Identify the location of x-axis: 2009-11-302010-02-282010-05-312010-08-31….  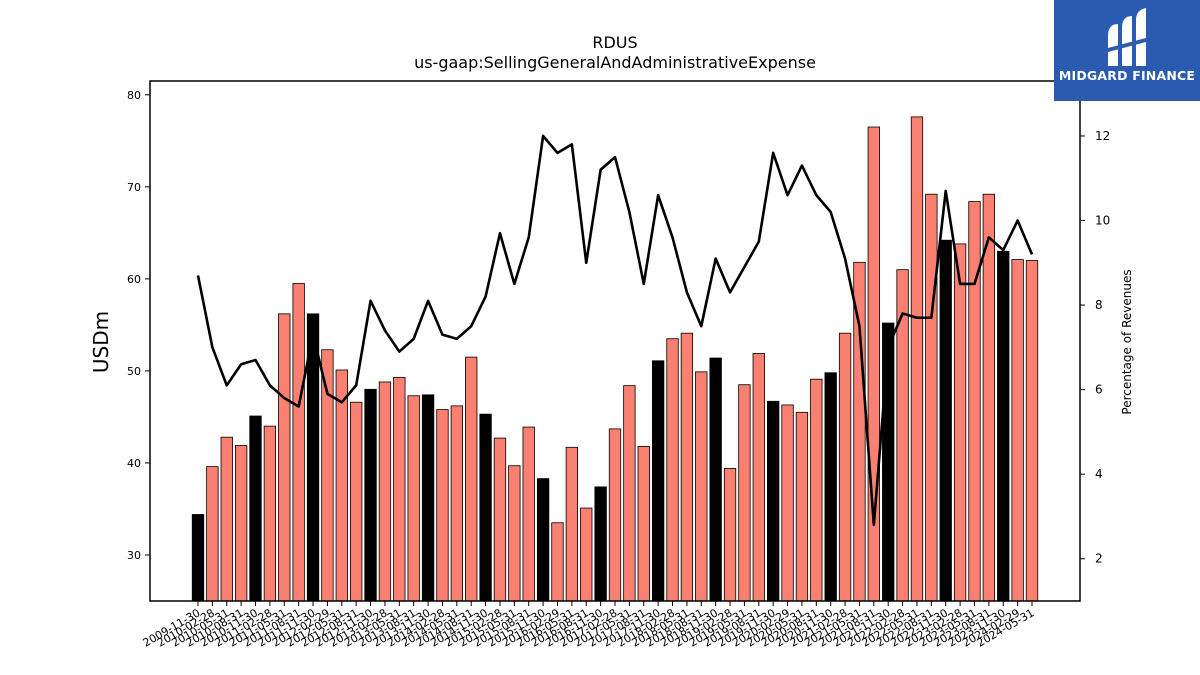
(589, 625).